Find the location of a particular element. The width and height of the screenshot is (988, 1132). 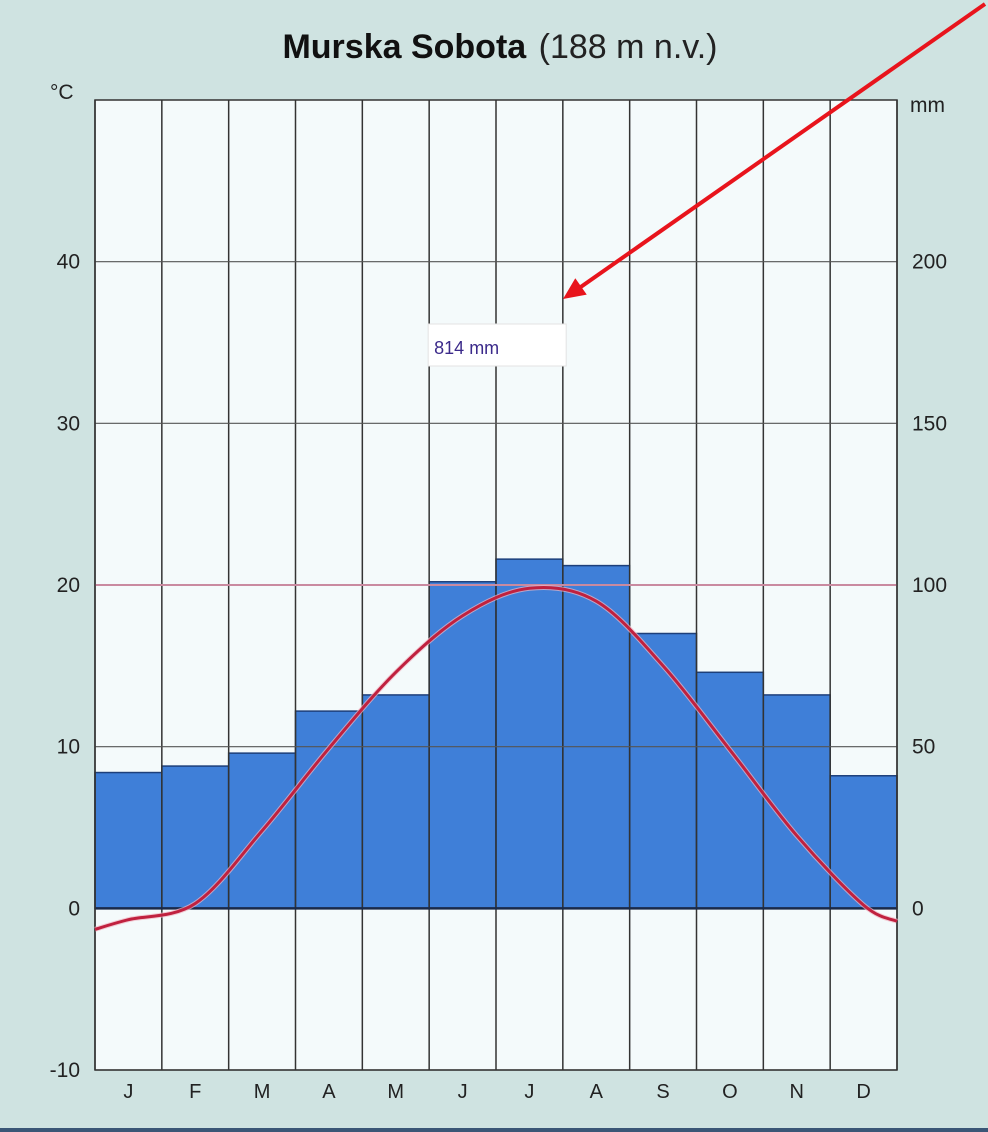

annotation-arrow-head is located at coordinates (575, 288).